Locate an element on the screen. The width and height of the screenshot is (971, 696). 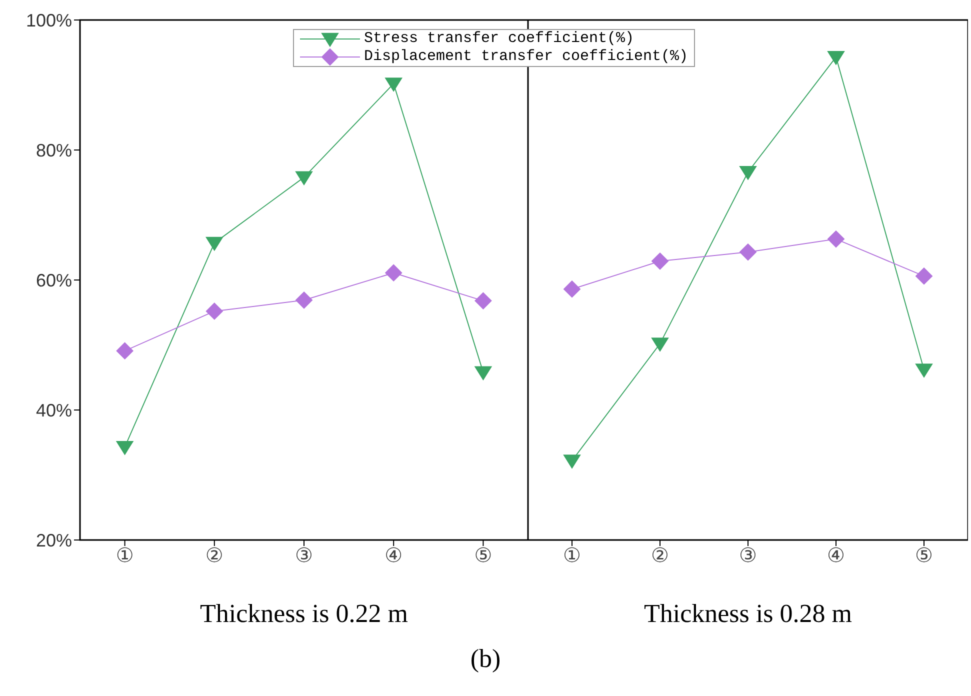
legend-label: Displacement transfer coefficient(%) is located at coordinates (526, 57).